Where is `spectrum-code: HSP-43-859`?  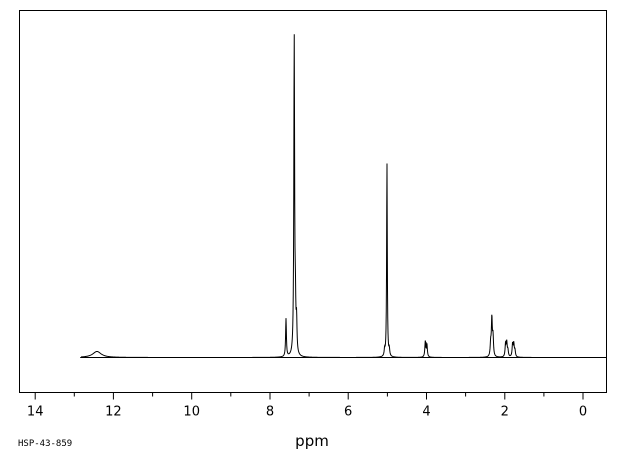 spectrum-code: HSP-43-859 is located at coordinates (45, 444).